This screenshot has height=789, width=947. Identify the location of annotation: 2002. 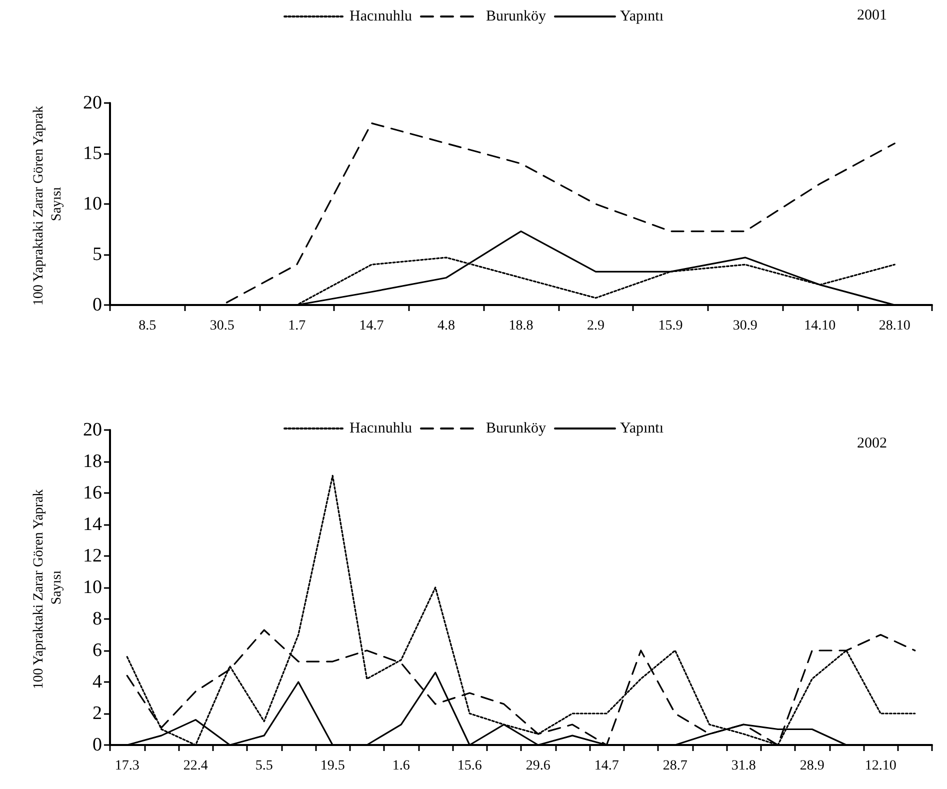
(872, 444).